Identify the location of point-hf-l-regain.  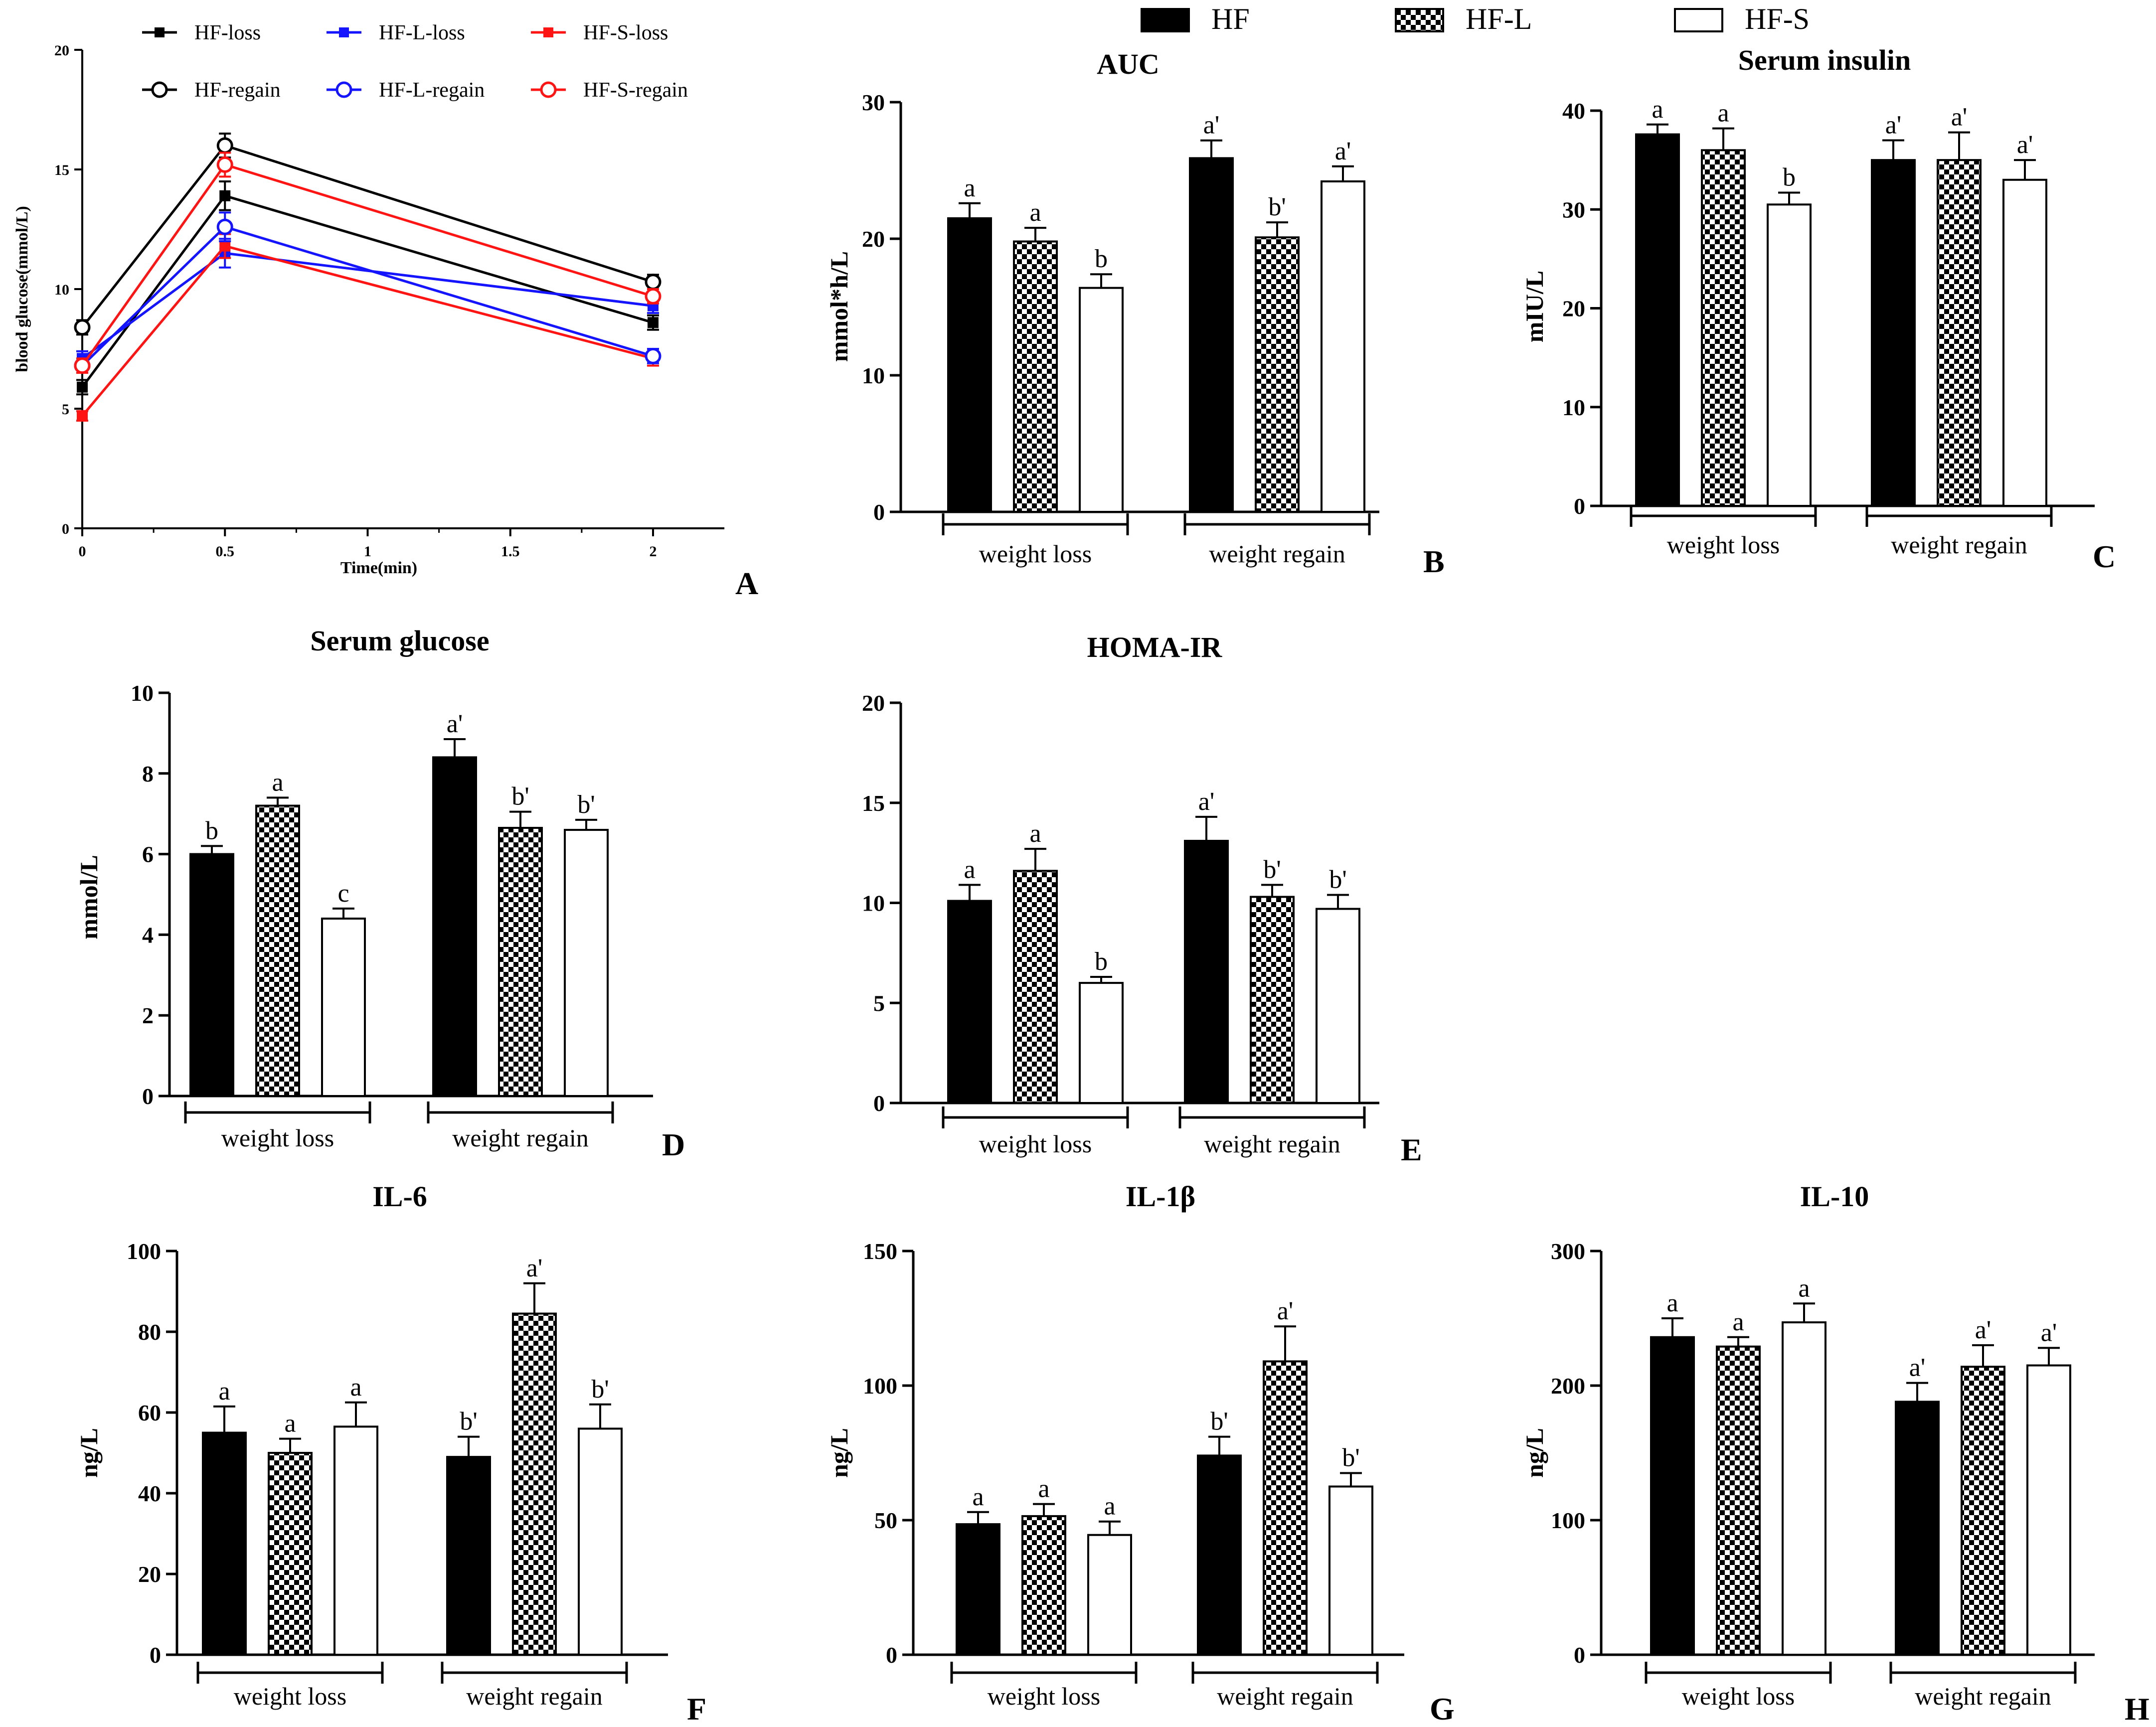
(224, 227).